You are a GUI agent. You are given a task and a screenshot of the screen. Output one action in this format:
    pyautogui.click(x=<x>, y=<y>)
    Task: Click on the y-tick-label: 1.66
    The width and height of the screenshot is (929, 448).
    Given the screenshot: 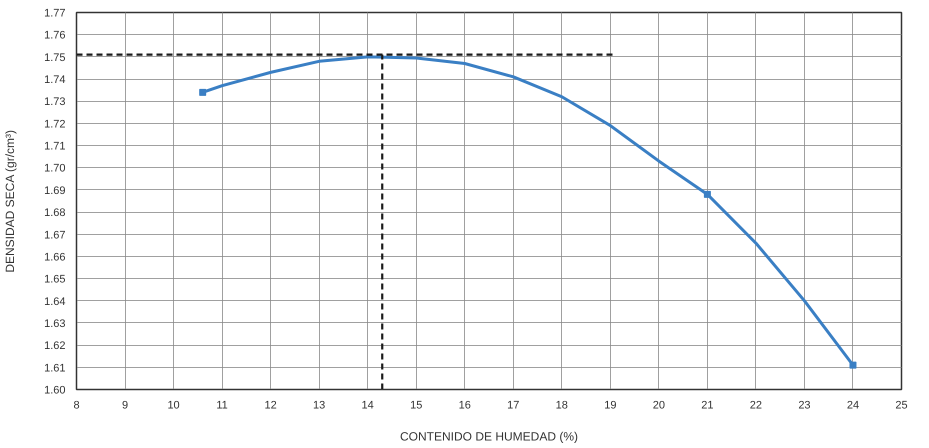 What is the action you would take?
    pyautogui.click(x=55, y=257)
    